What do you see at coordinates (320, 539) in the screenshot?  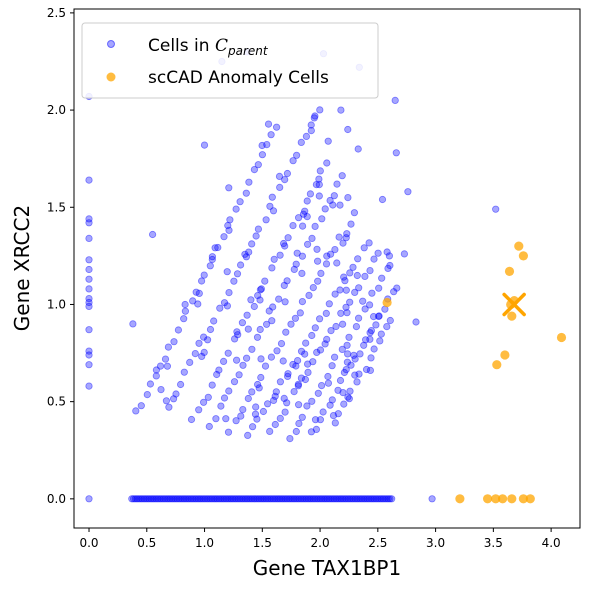 I see `x-axis-ticks: 0.0 0.5 1.0 1.5 2.0 2.5 3.0 3.5 4.0` at bounding box center [320, 539].